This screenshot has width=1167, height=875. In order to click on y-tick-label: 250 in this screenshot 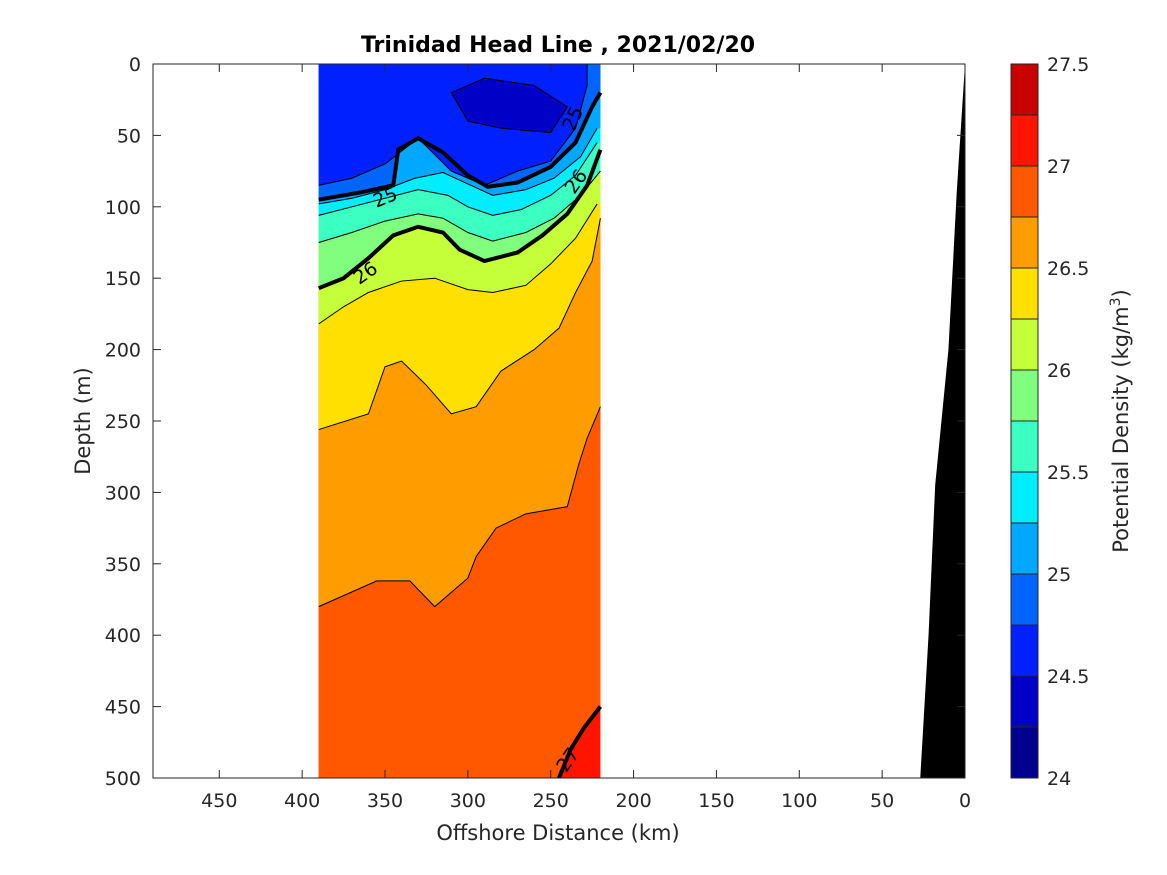, I will do `click(123, 422)`.